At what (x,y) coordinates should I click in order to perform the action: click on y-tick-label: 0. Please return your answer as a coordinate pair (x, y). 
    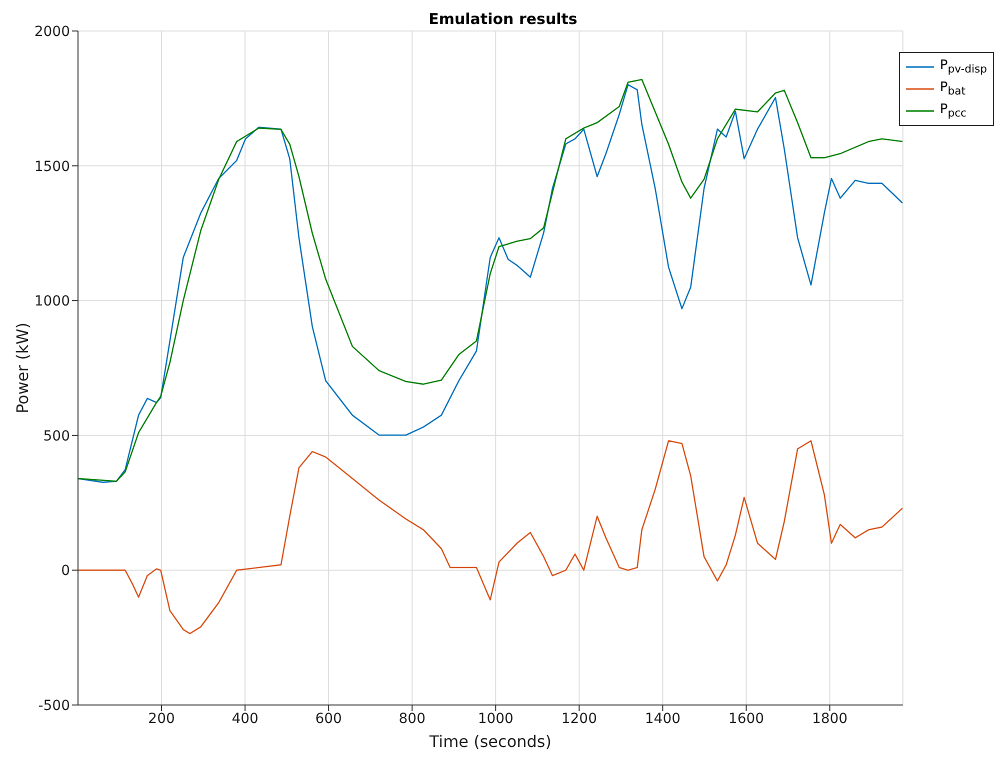
    Looking at the image, I should click on (65, 571).